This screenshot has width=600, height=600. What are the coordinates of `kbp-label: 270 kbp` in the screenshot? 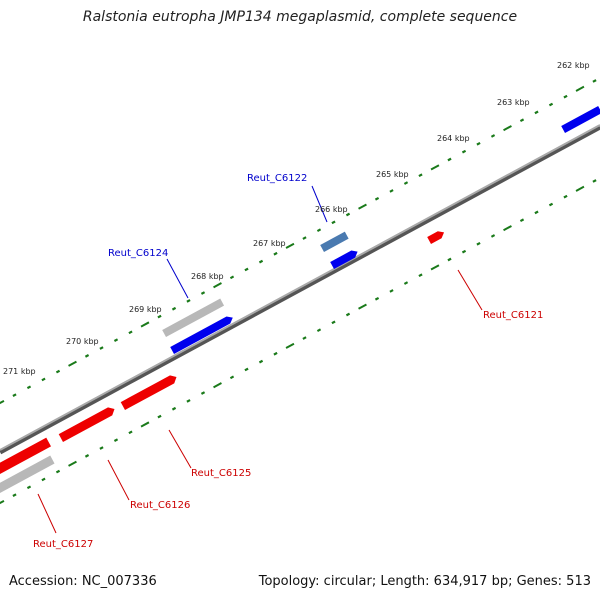 It's located at (82, 341).